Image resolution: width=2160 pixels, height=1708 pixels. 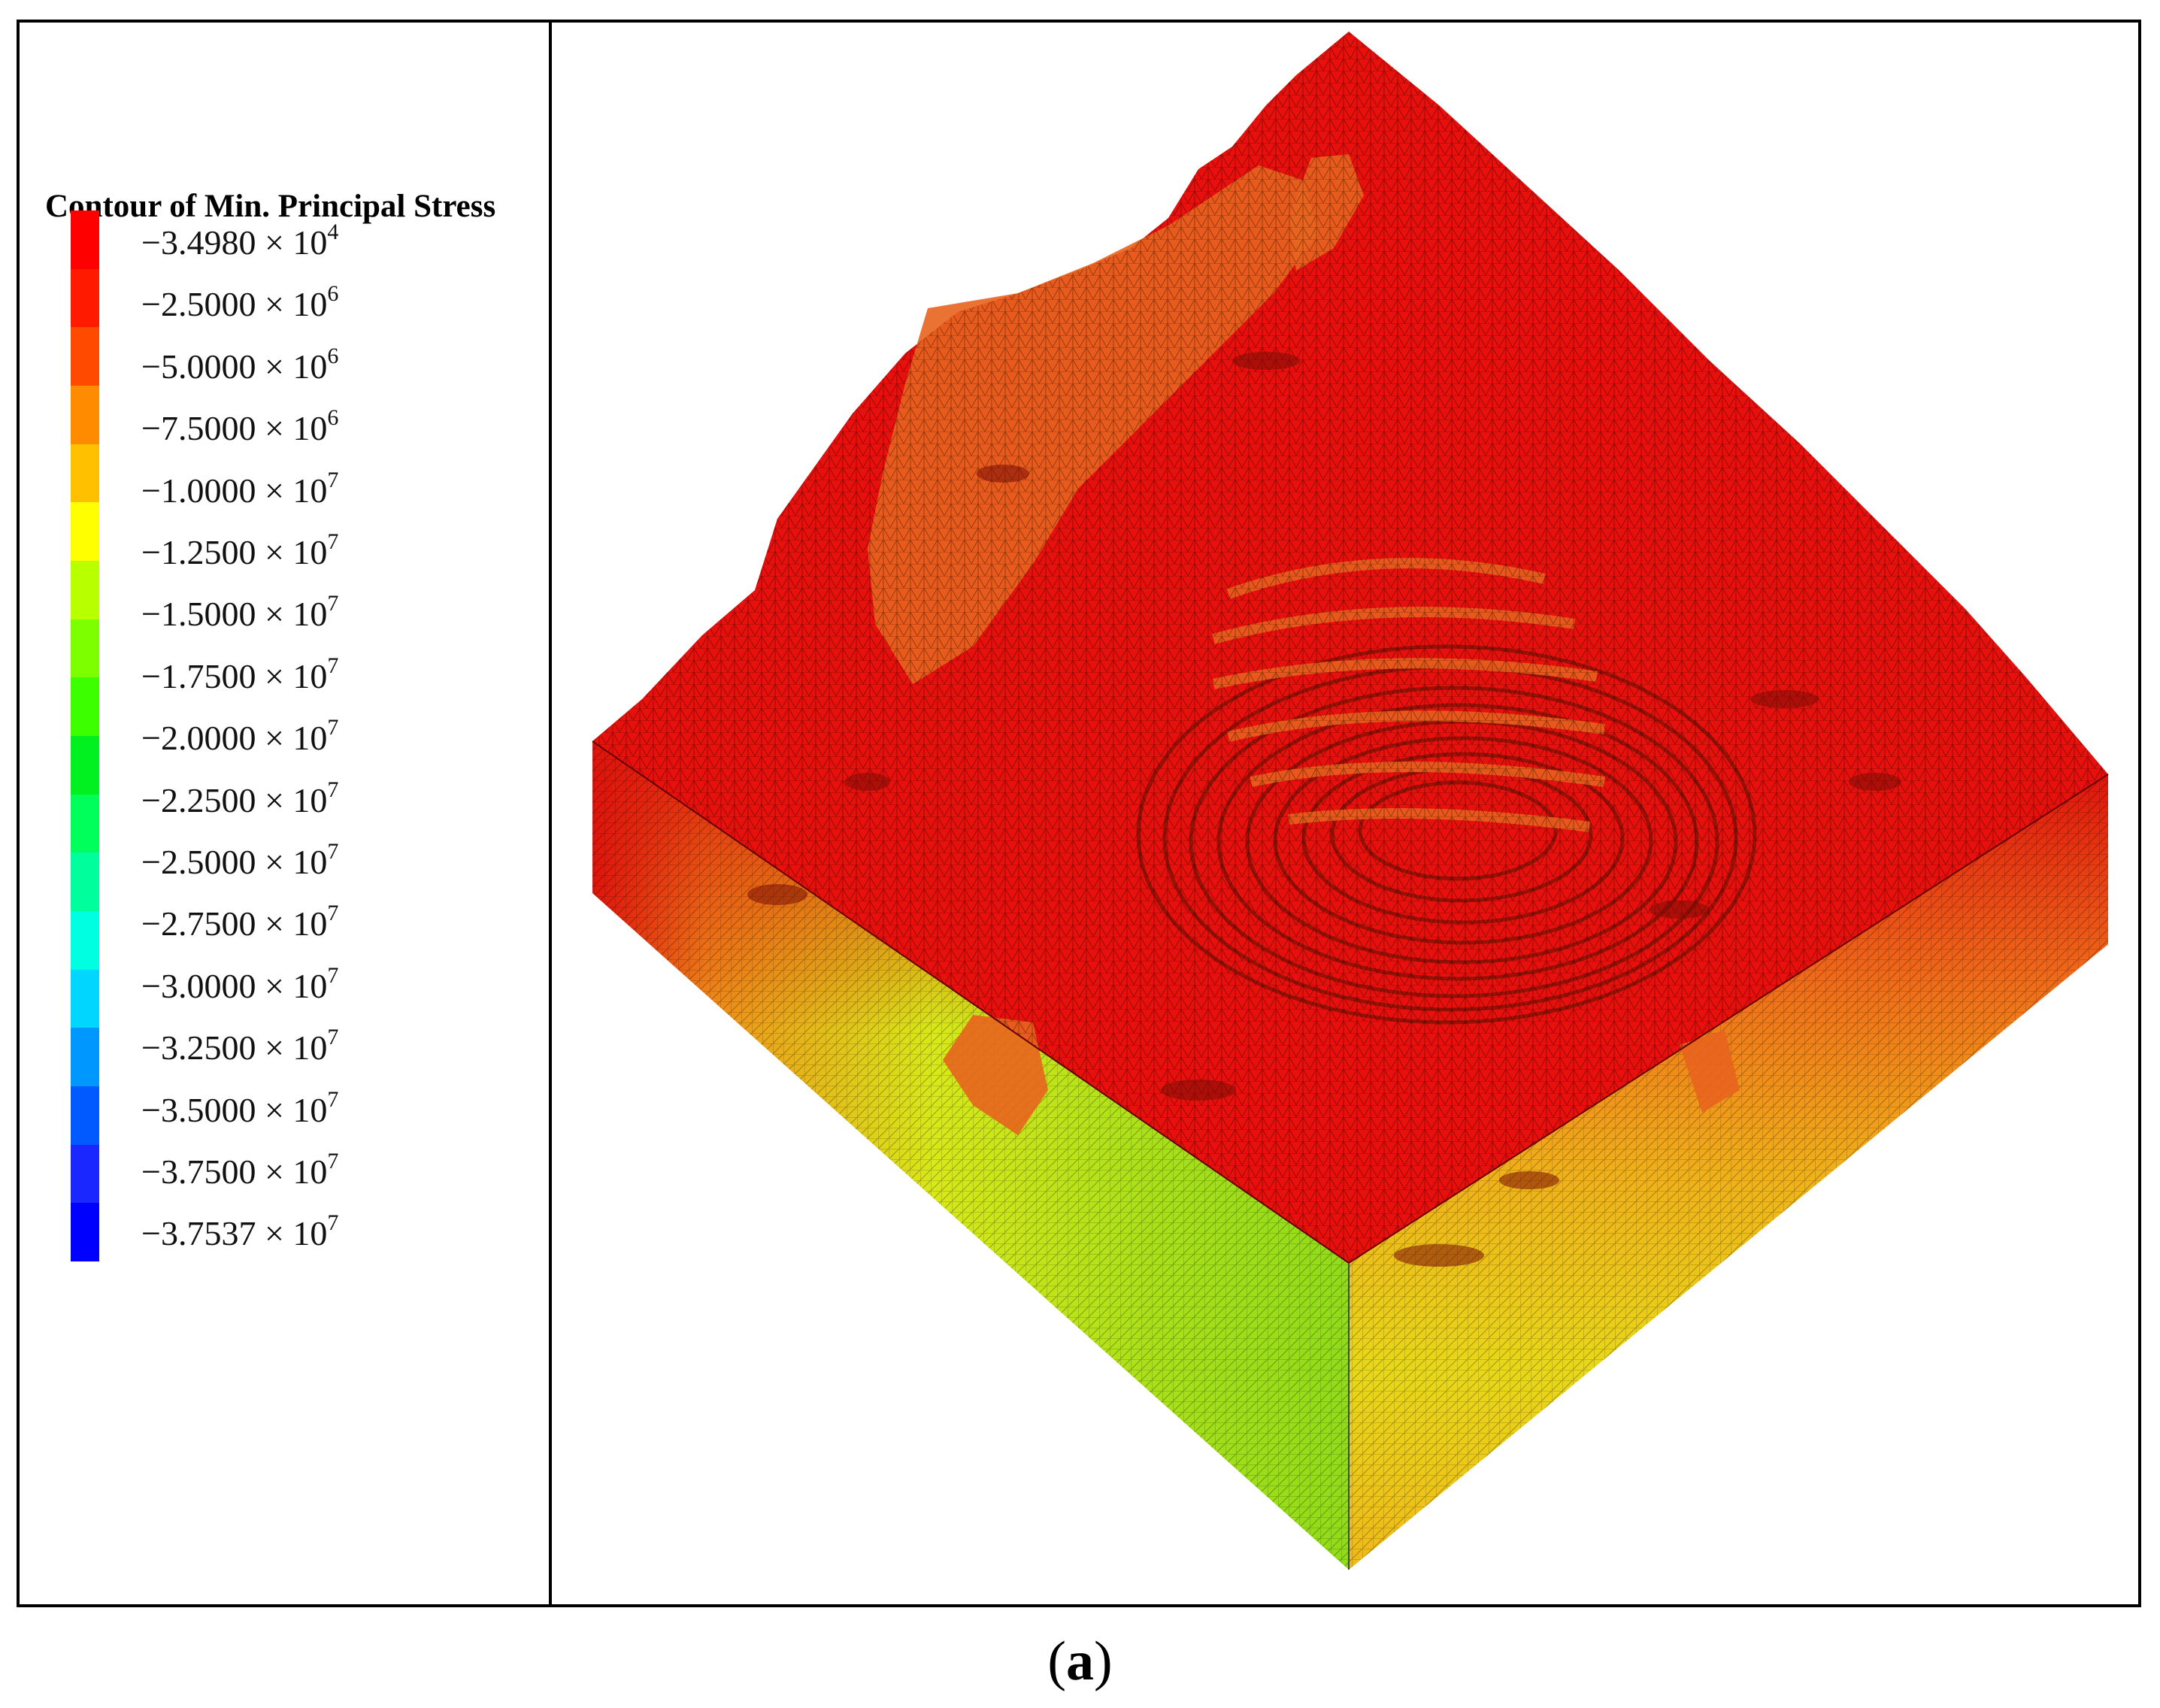 What do you see at coordinates (240, 1231) in the screenshot?
I see `legend-level-label: −3.7537 × 10⁷` at bounding box center [240, 1231].